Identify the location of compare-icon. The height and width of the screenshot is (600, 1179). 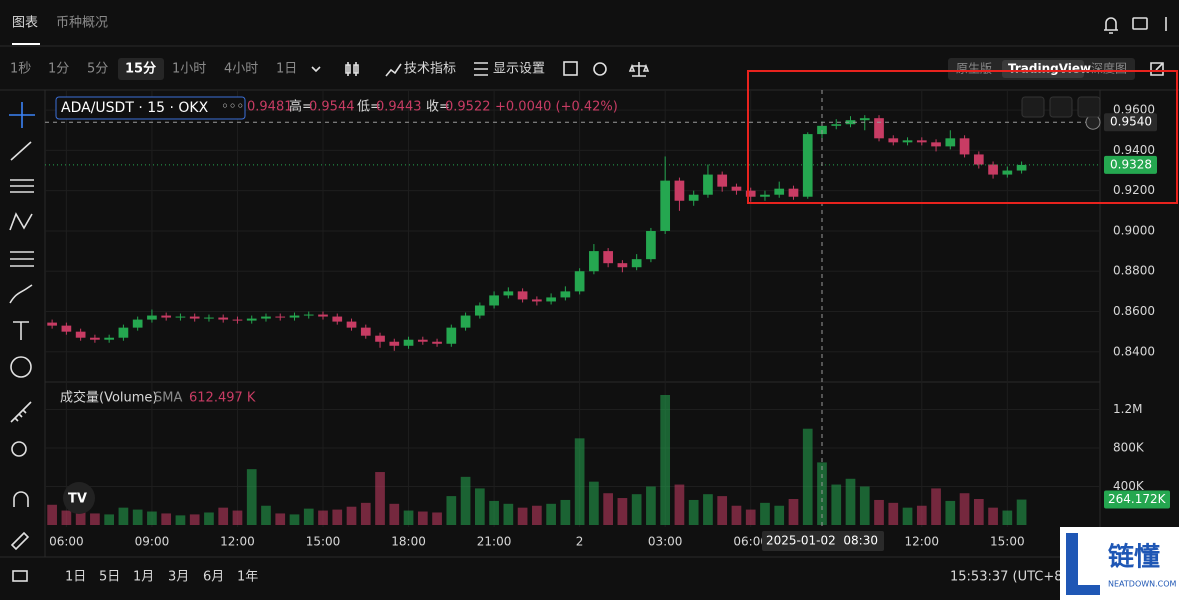
(639, 69).